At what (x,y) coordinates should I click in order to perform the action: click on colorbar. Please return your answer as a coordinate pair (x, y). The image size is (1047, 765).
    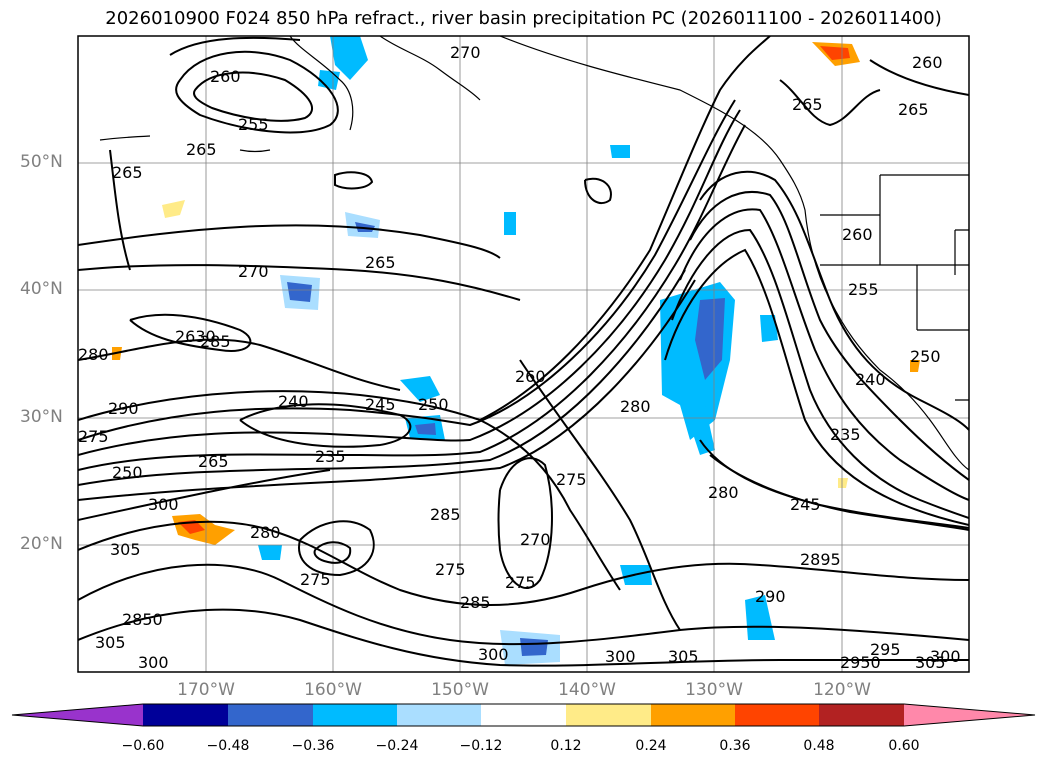
    Looking at the image, I should click on (523, 715).